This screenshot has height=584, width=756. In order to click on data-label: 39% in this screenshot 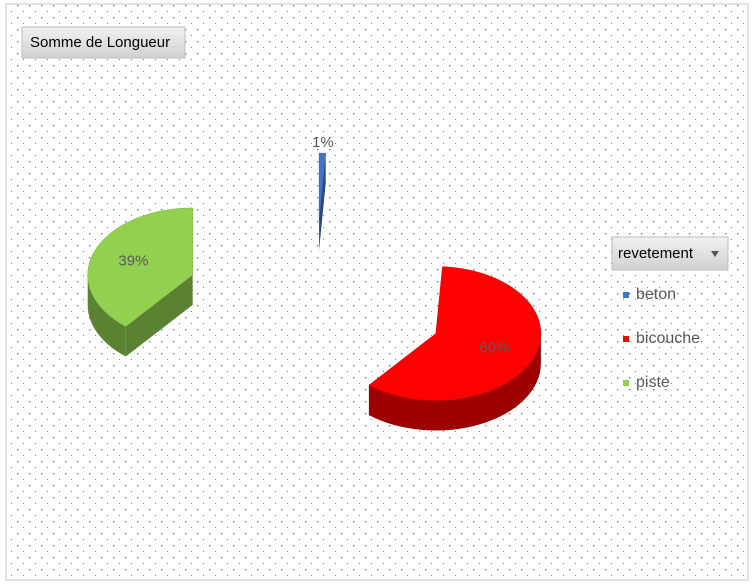, I will do `click(133, 260)`.